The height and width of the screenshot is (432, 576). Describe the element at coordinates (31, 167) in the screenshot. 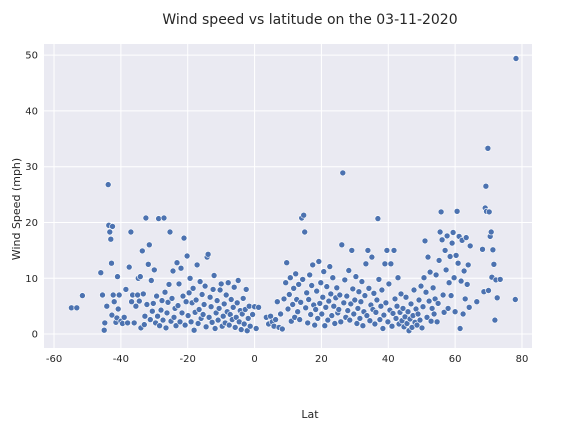

I see `y-tick-label: 30` at that location.